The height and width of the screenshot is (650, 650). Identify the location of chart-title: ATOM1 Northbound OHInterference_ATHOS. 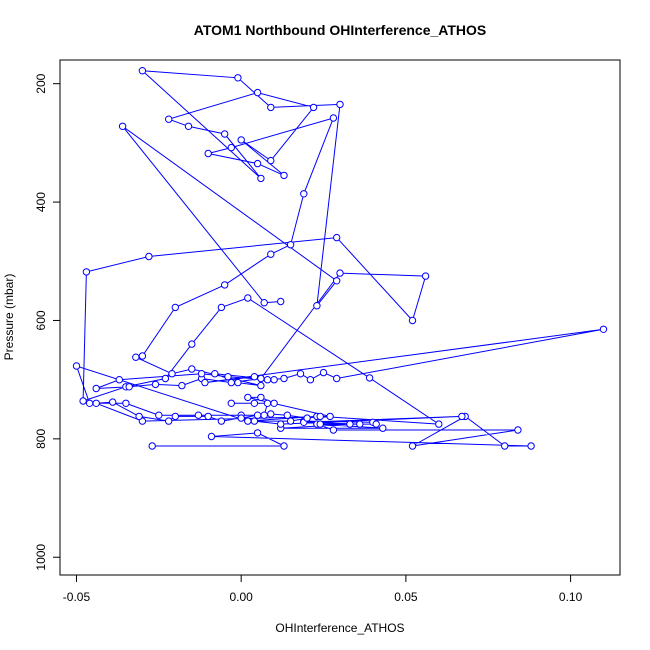
(340, 30).